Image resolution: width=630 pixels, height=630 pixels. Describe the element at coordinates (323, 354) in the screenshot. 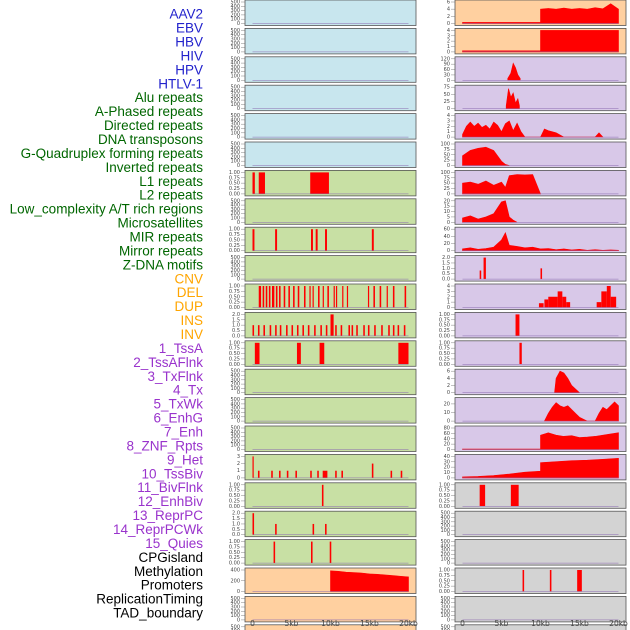

I see `track-panel: 0.000.250.500.751.00` at that location.